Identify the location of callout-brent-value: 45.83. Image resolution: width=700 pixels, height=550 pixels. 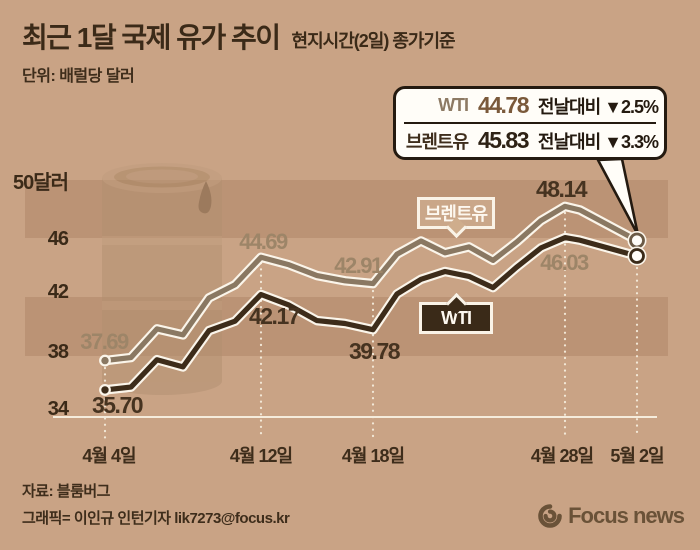
(503, 140).